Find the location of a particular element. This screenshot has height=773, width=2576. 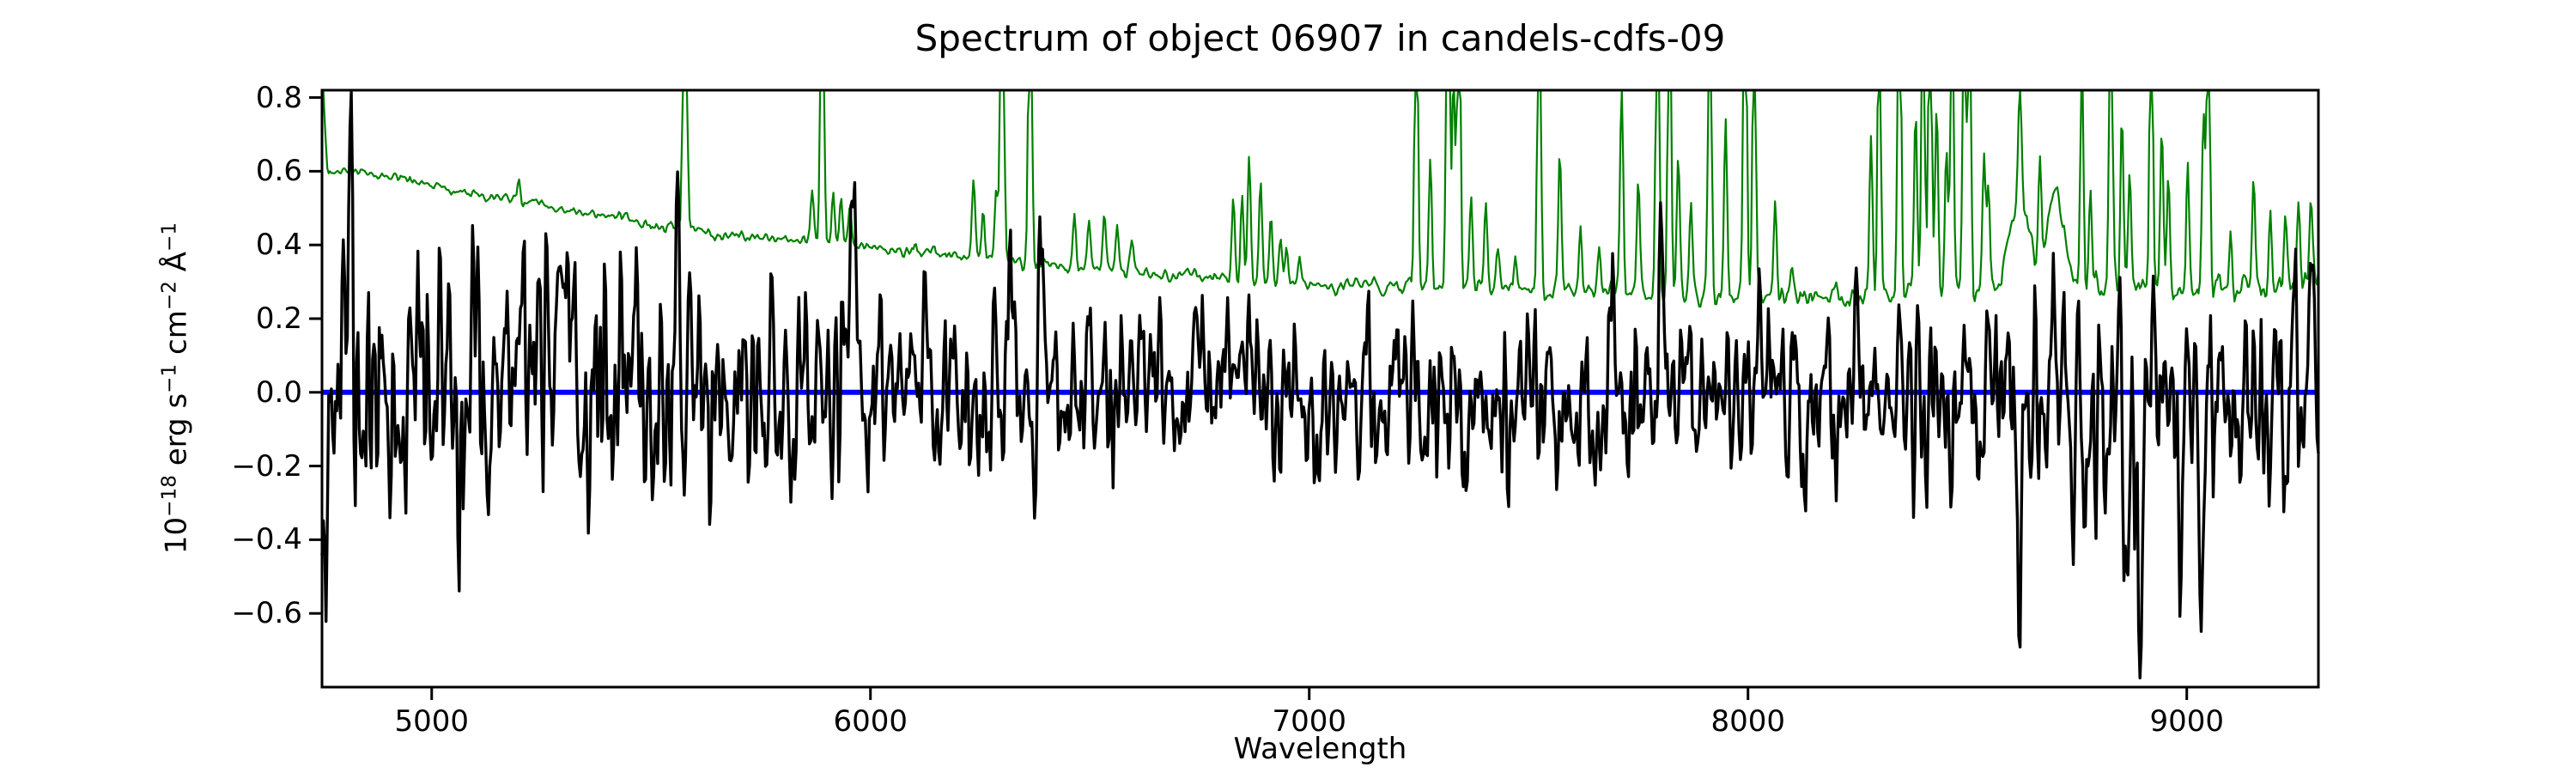

y-tick-label: 0.2 is located at coordinates (279, 318).